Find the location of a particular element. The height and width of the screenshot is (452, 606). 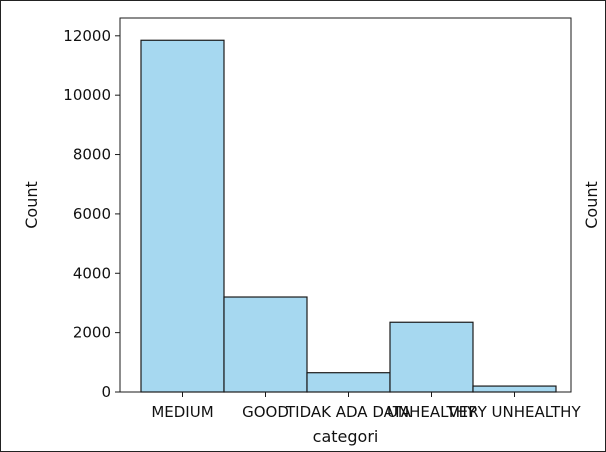

y-tick-label: 0 is located at coordinates (106, 392).